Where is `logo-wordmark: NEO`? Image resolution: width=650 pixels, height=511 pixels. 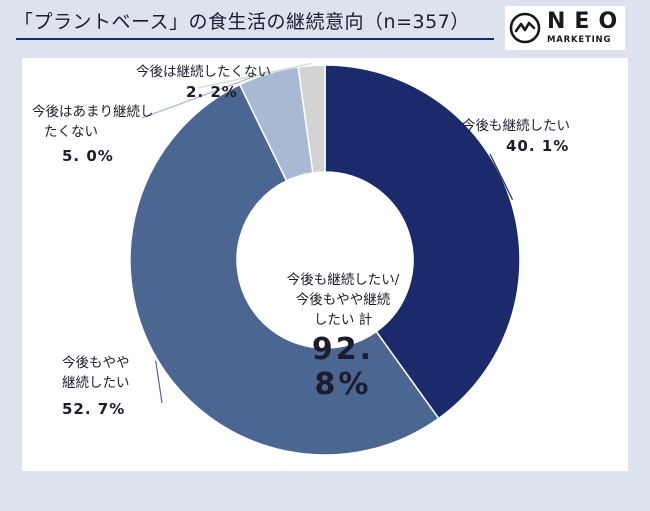
logo-wordmark: NEO is located at coordinates (587, 21).